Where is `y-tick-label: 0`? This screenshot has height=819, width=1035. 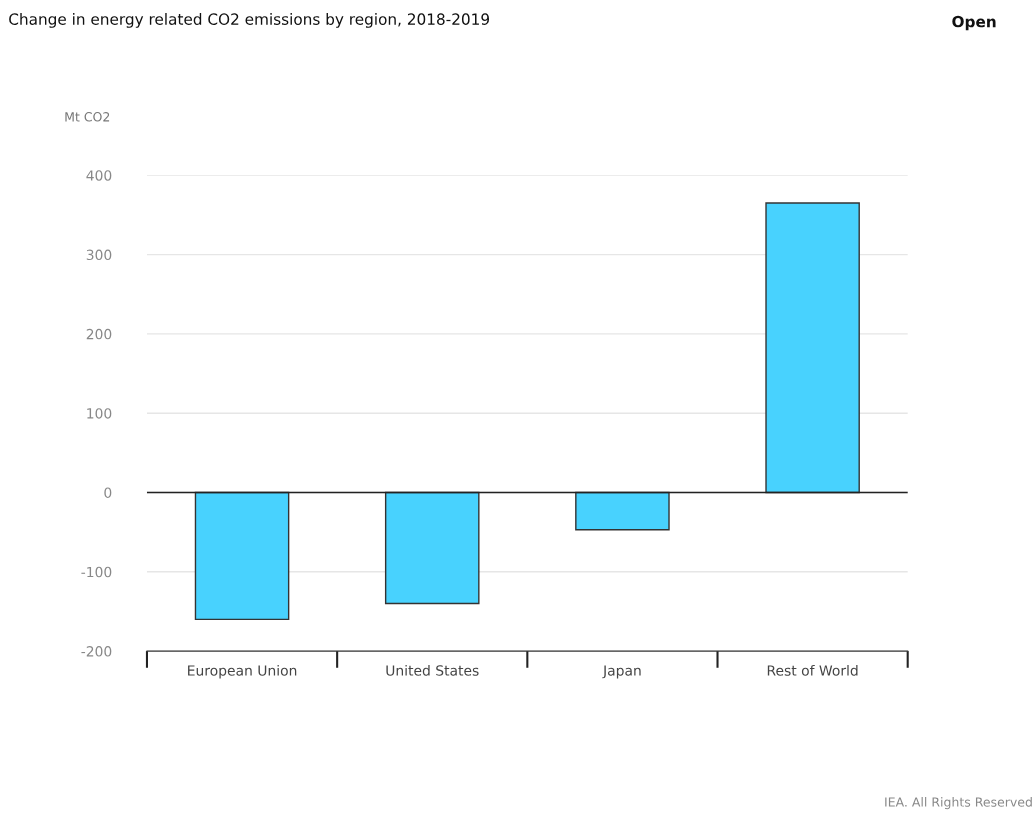
y-tick-label: 0 is located at coordinates (108, 492).